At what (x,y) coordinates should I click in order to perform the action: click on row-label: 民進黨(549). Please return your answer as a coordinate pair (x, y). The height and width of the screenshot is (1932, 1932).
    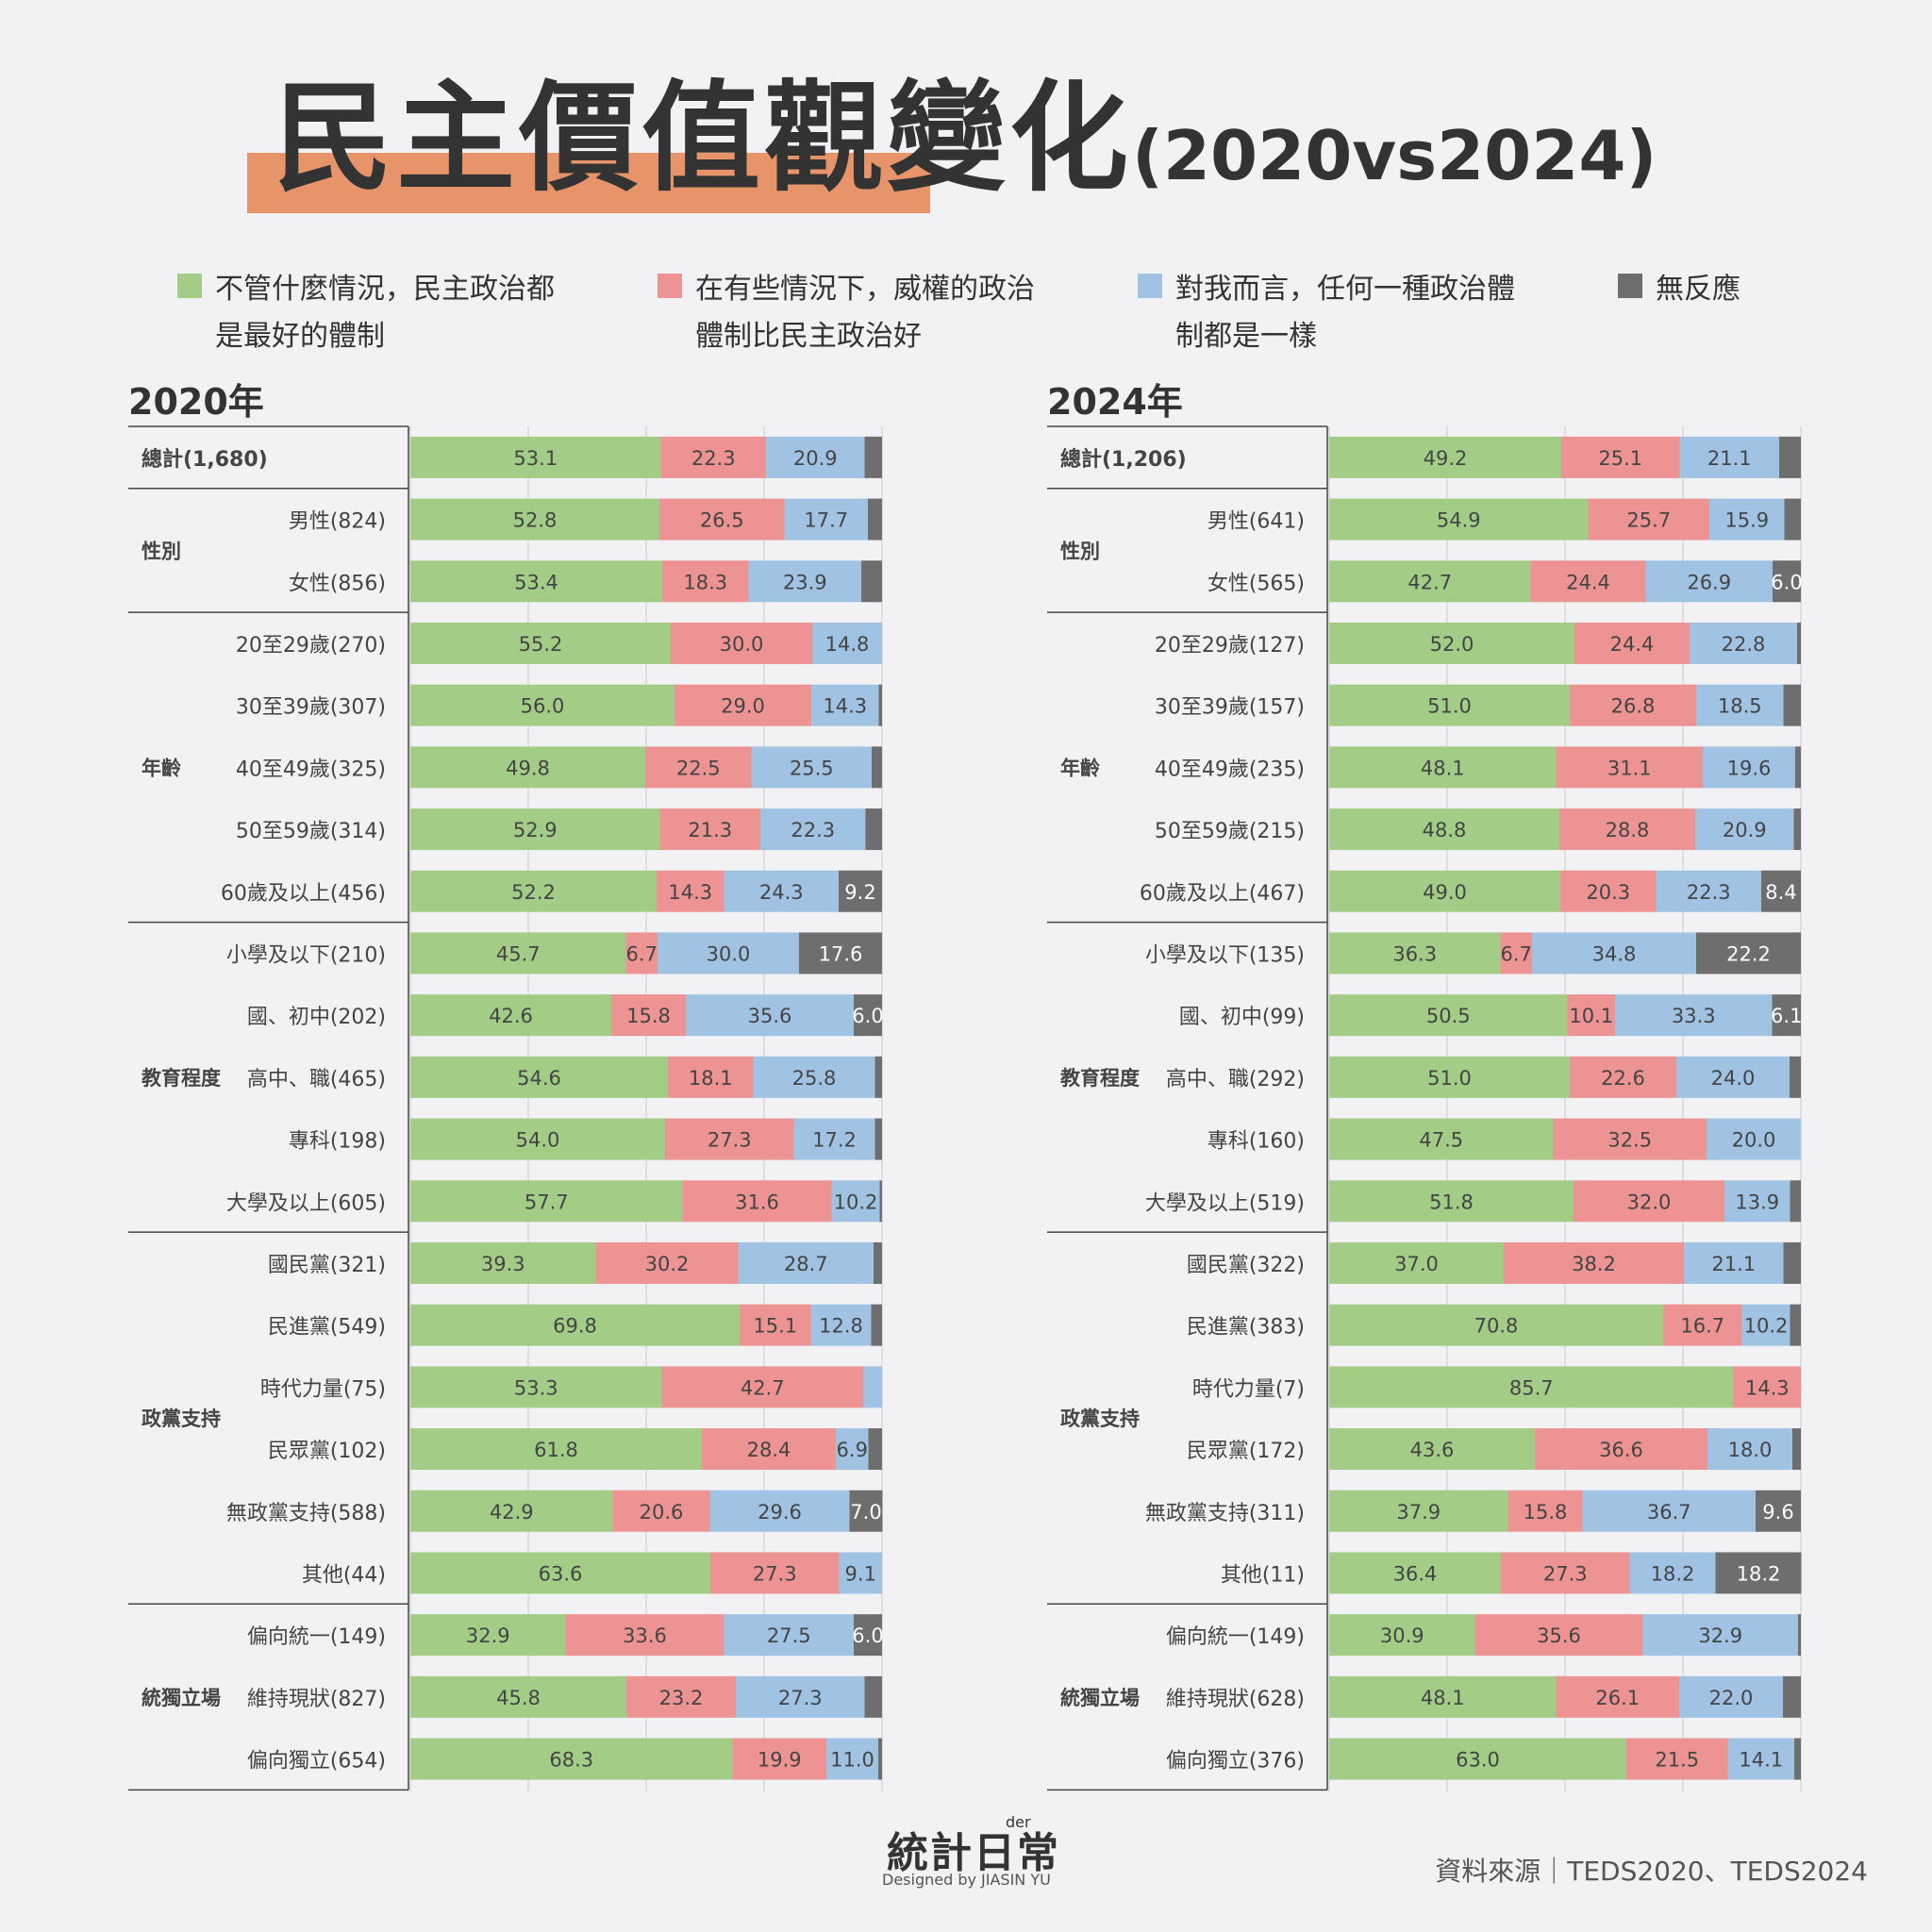
    Looking at the image, I should click on (327, 1328).